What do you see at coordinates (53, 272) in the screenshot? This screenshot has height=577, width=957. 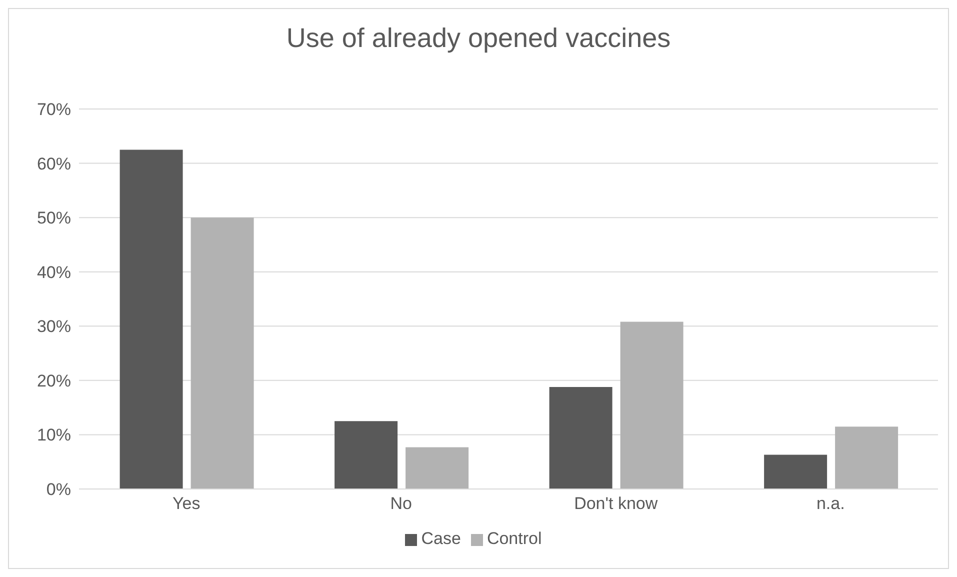 I see `y-tick-label: 40%` at bounding box center [53, 272].